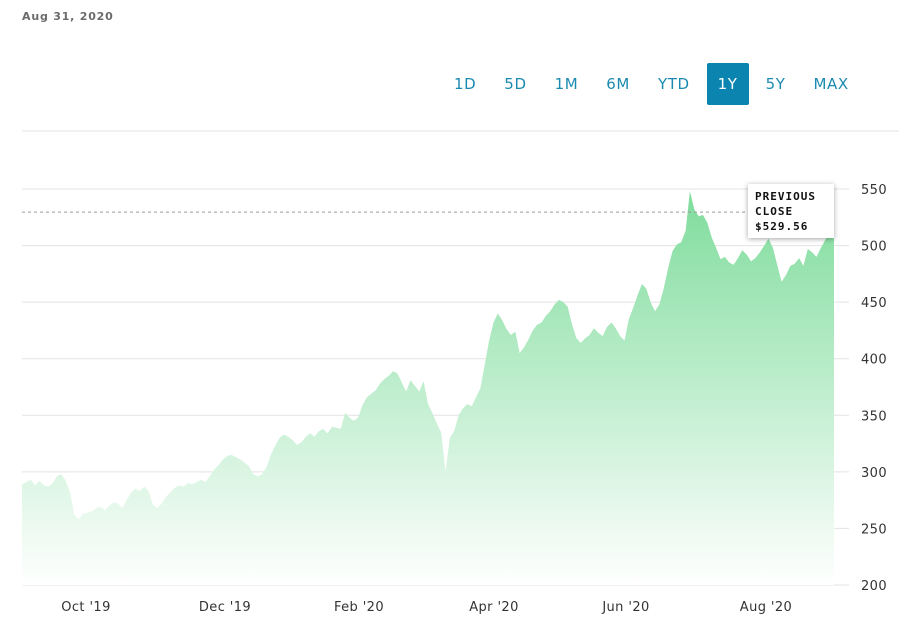  Describe the element at coordinates (225, 607) in the screenshot. I see `x-tick-label: Dec '19` at that location.